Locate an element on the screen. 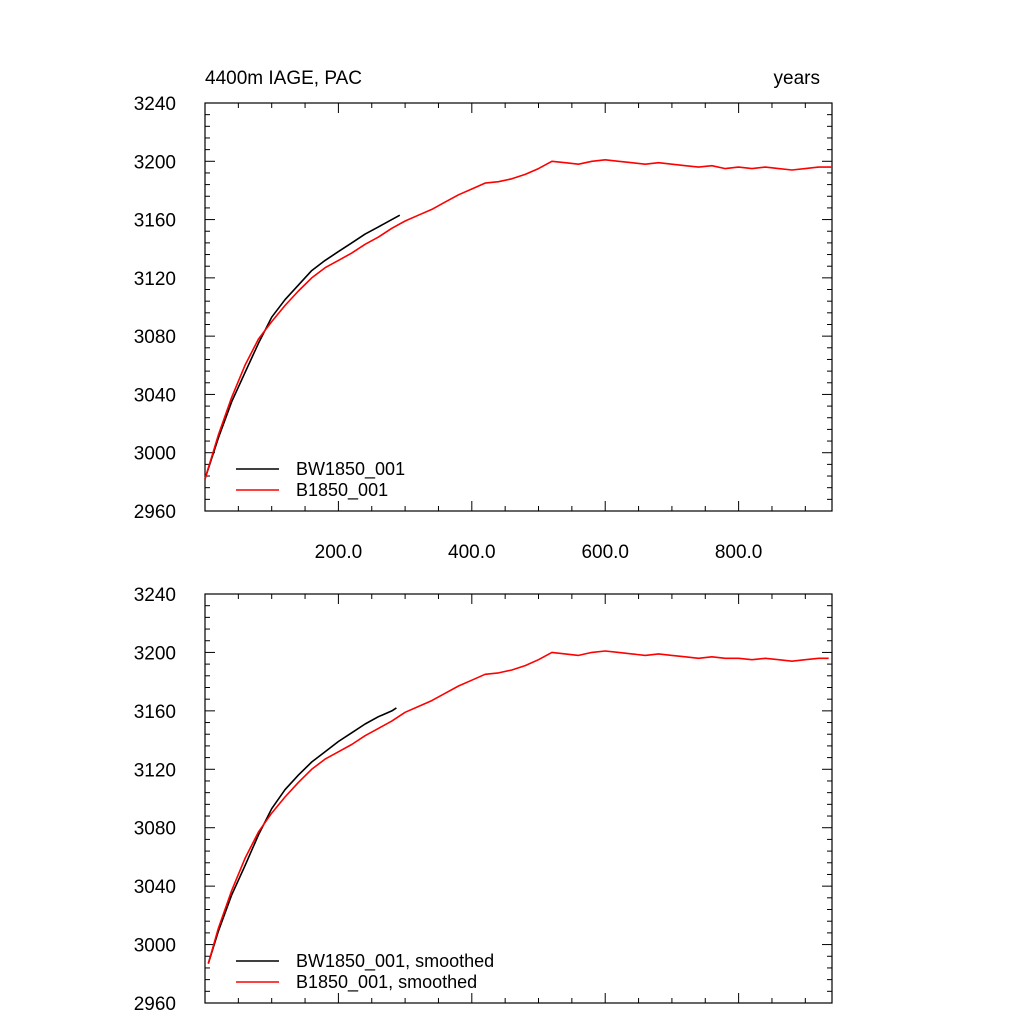  top-panel-units: years is located at coordinates (797, 78).